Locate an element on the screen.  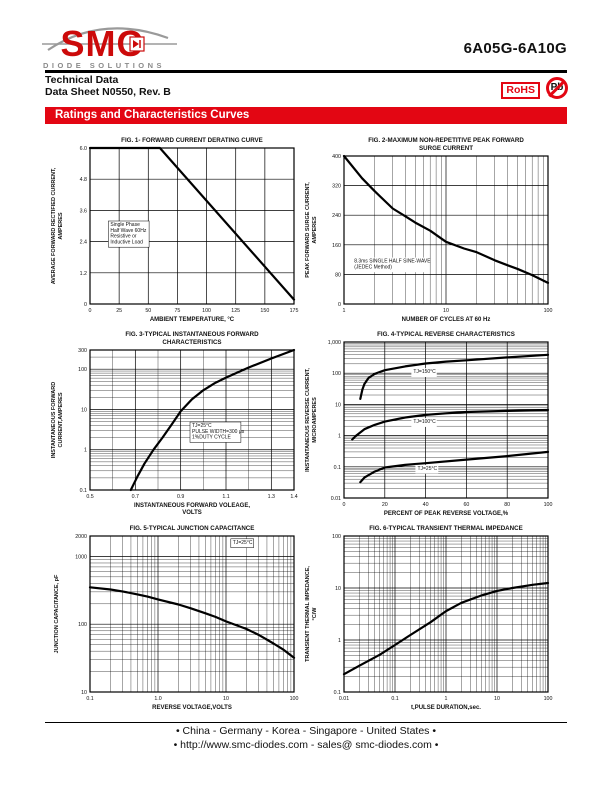
svg-text: MICROAMPERES is located at coordinates (315, 420).